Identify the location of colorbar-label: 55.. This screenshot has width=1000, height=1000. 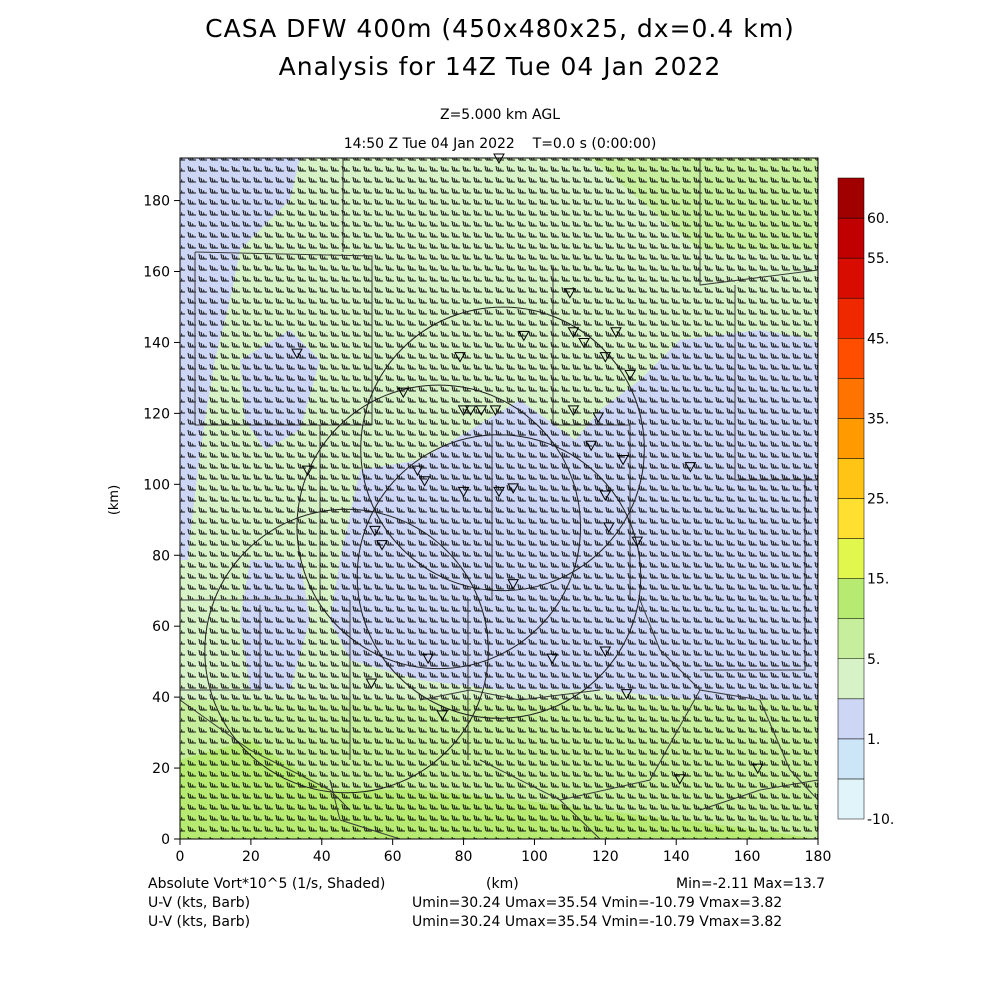
(878, 259).